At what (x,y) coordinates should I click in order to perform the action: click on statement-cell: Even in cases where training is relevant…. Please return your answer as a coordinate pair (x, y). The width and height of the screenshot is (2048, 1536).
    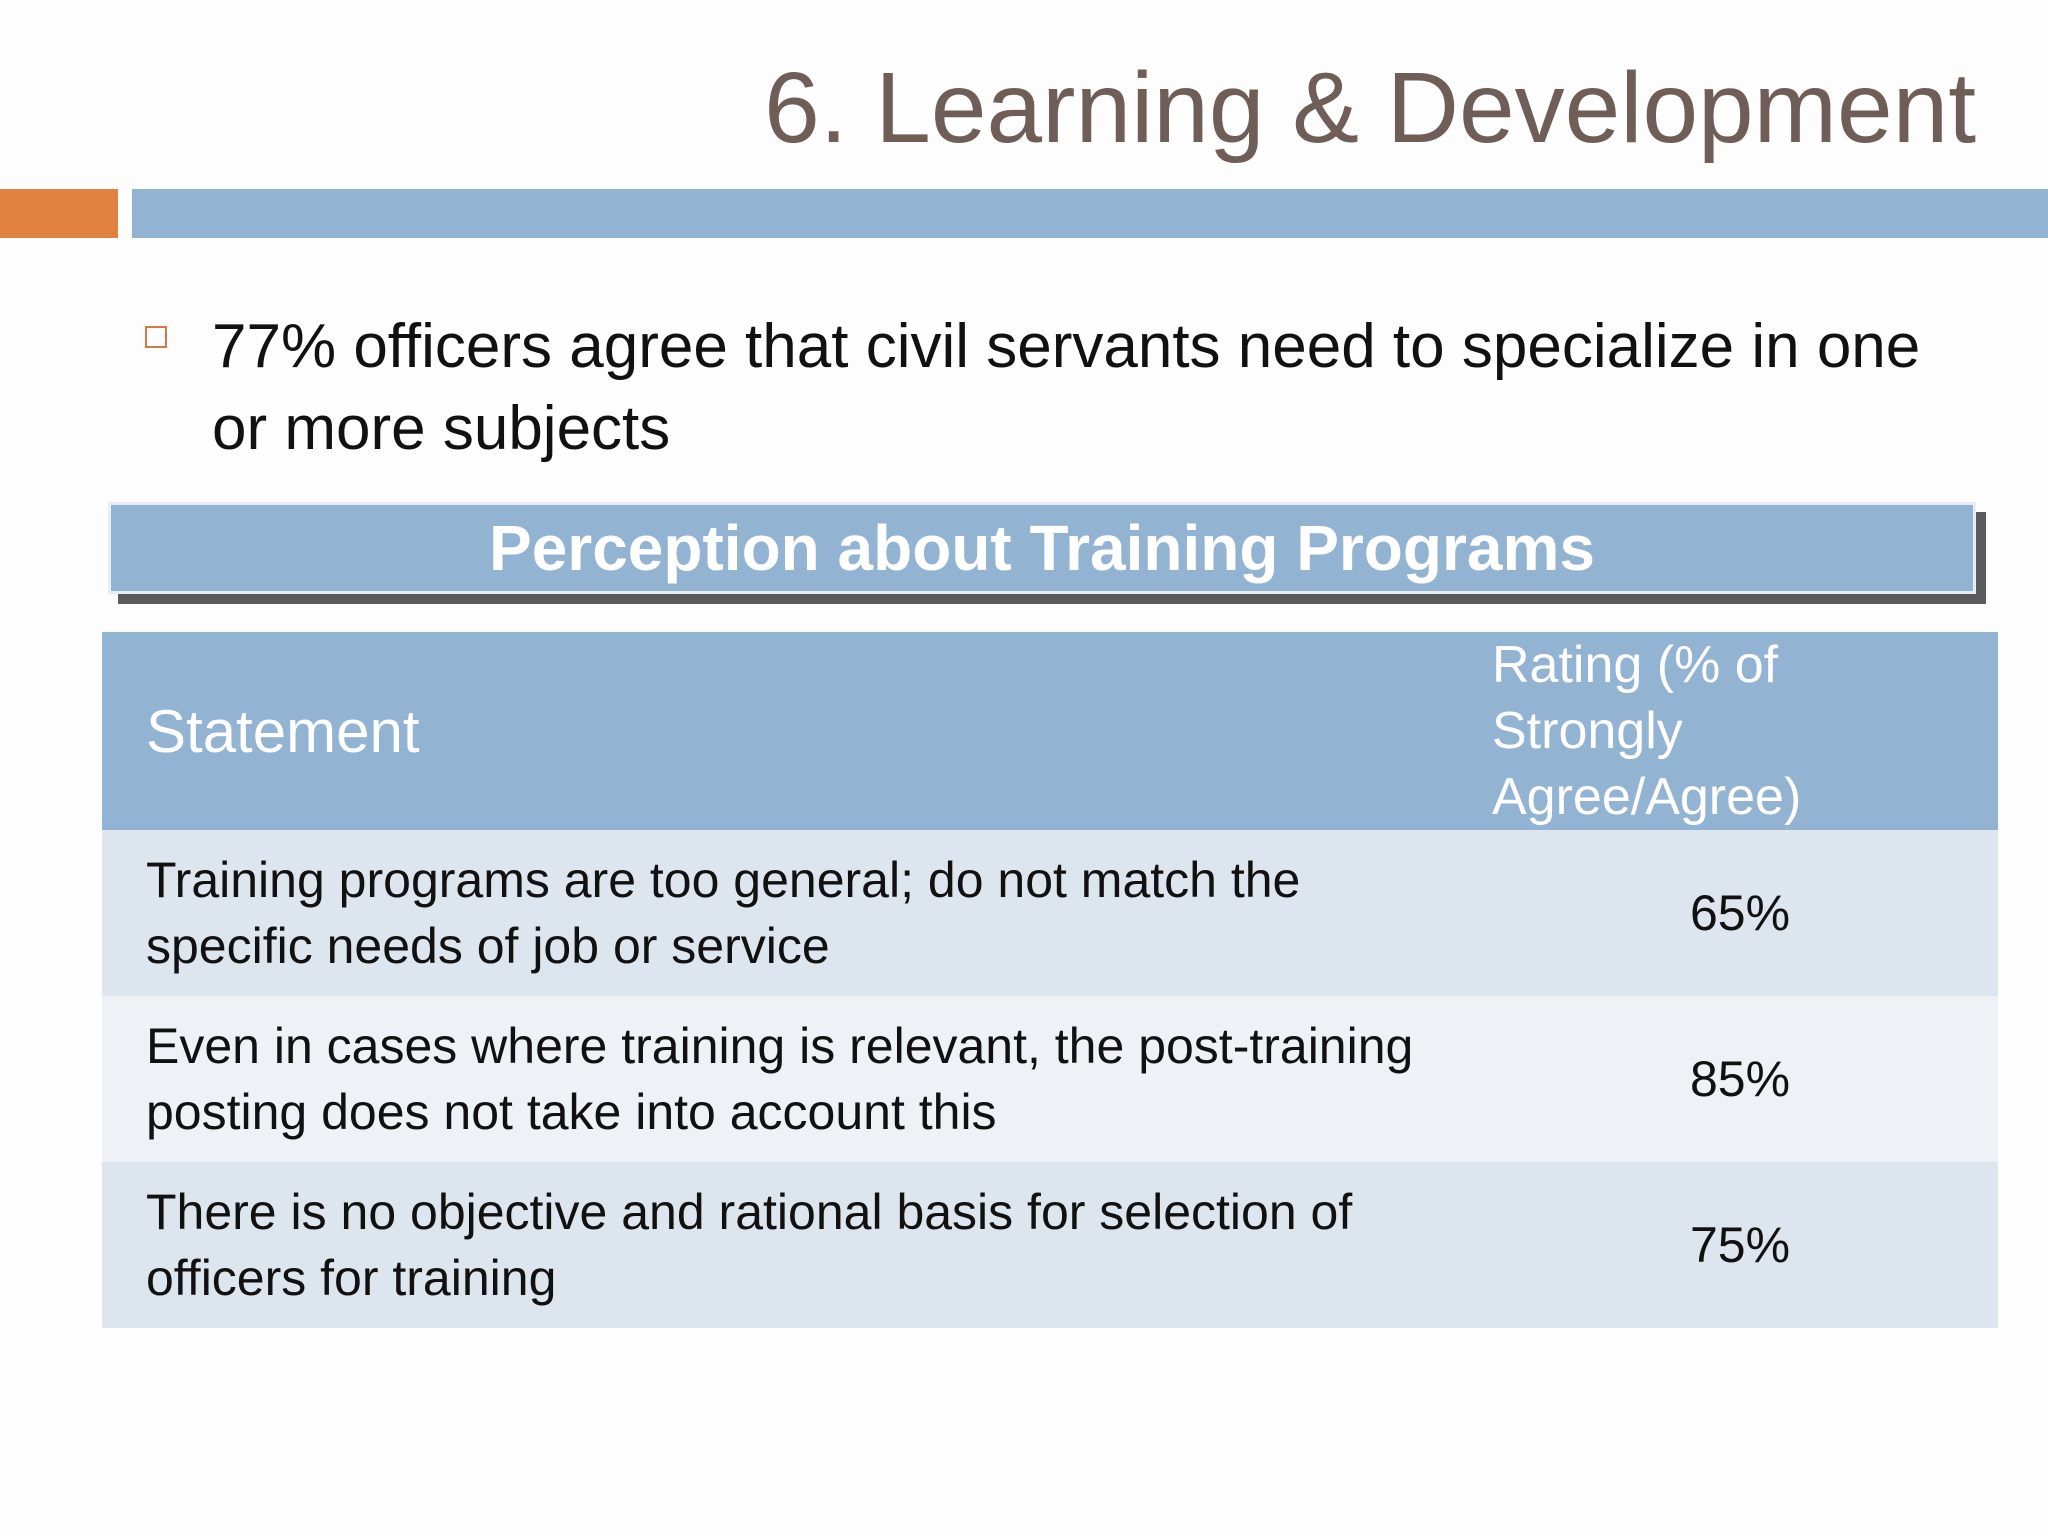
    Looking at the image, I should click on (797, 1079).